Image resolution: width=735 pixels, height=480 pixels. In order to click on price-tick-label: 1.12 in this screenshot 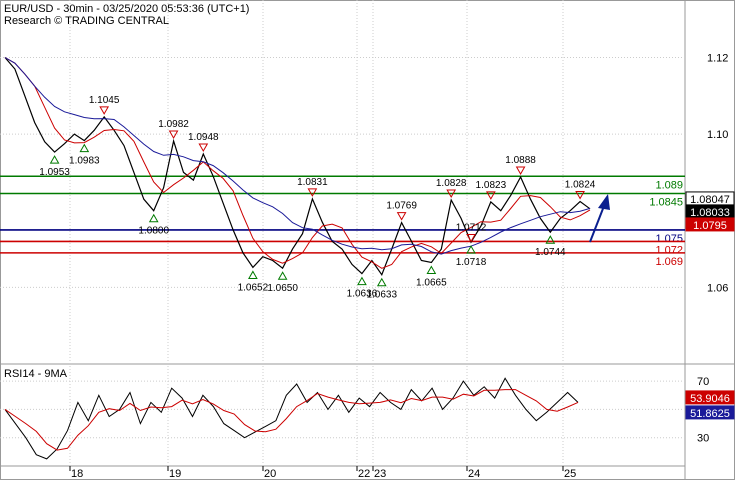, I will do `click(717, 58)`.